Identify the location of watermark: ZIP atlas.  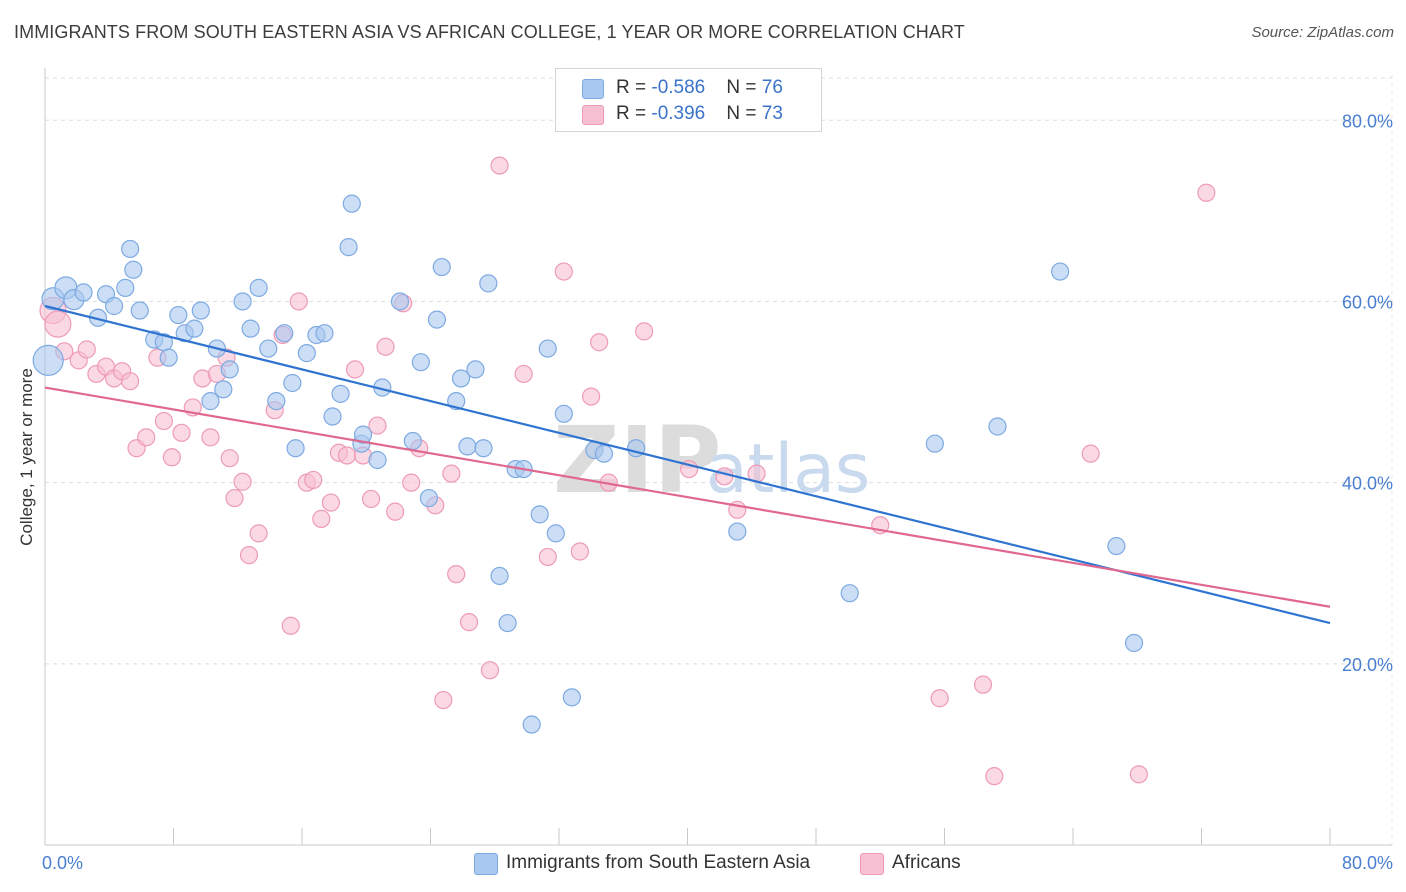
(711, 460).